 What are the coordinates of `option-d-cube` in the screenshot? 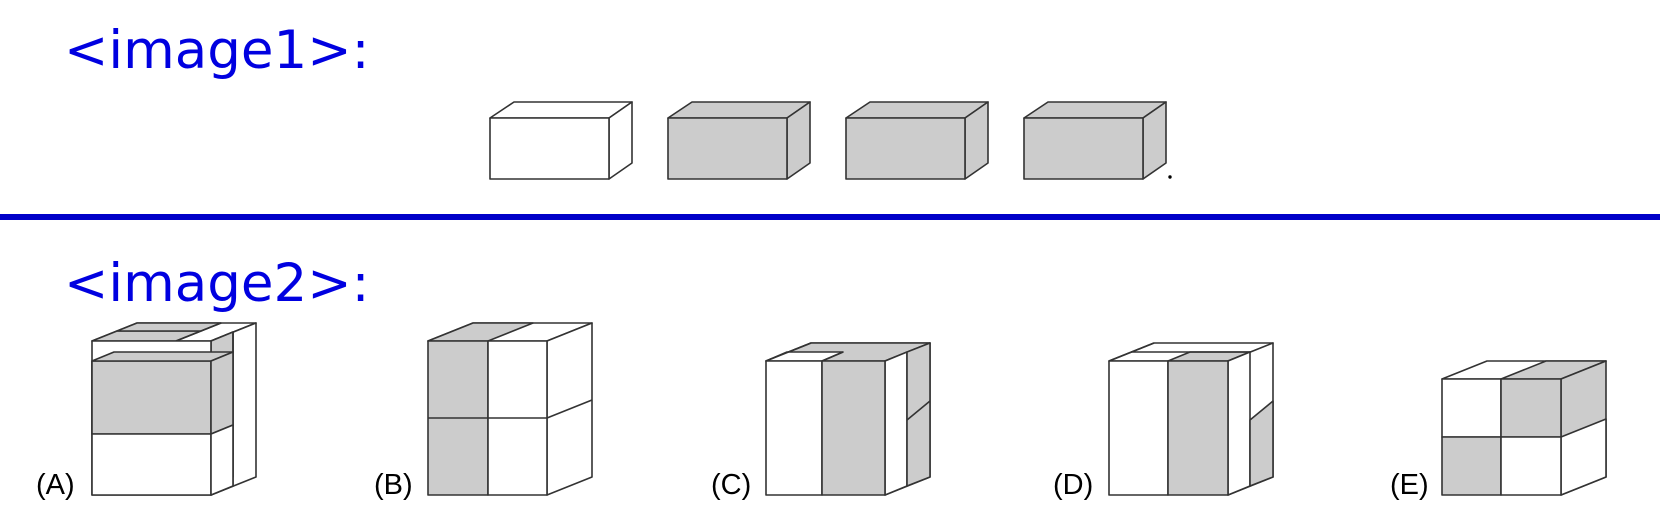 It's located at (1191, 419).